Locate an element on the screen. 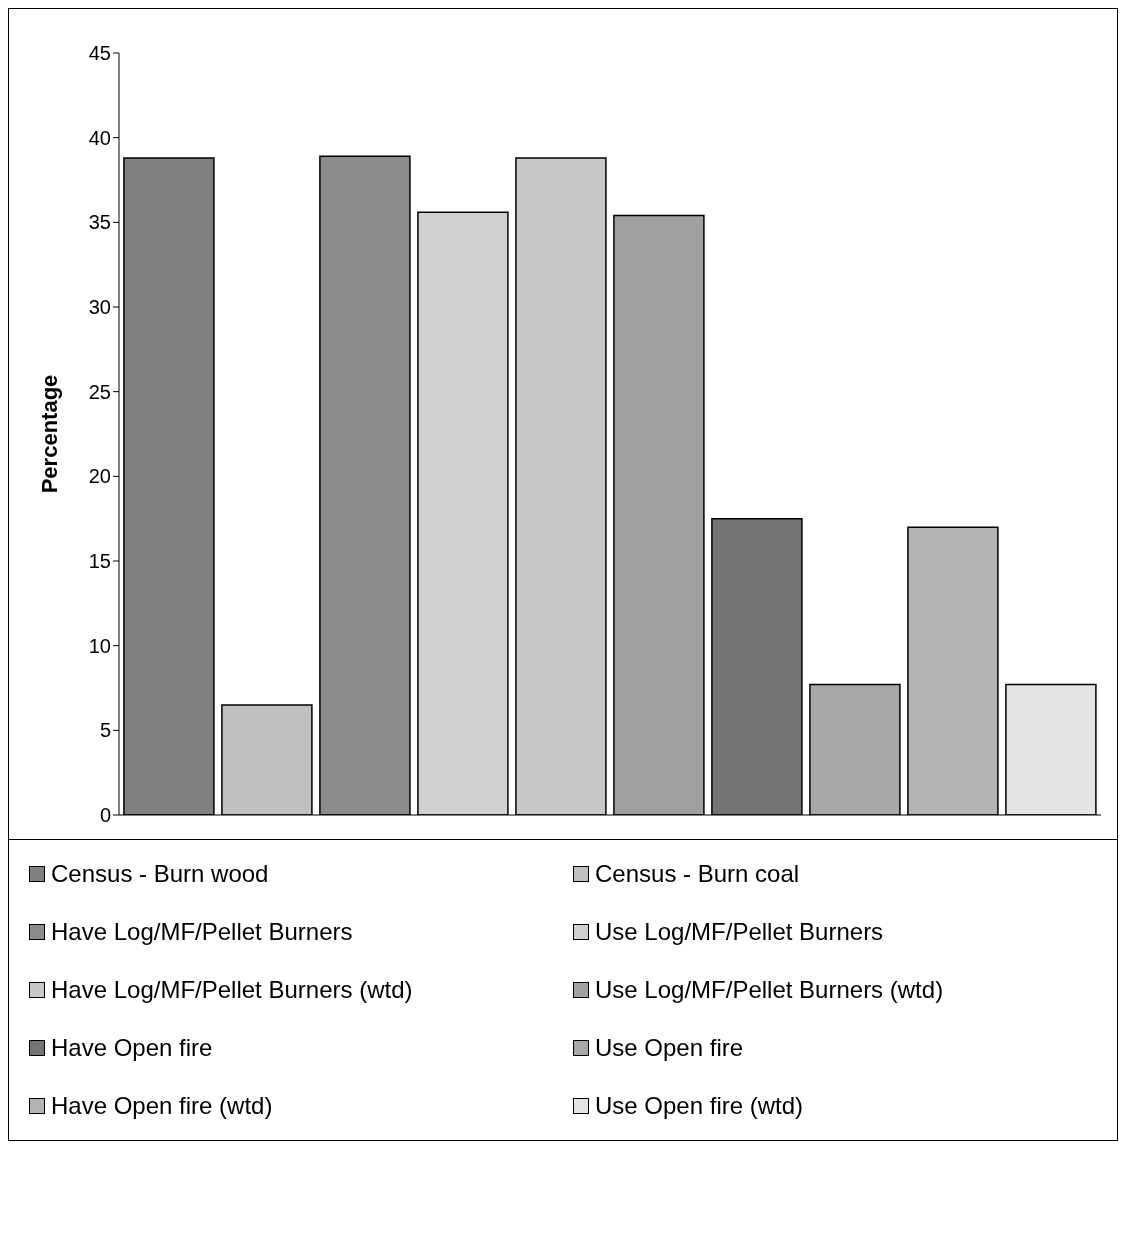 Image resolution: width=1126 pixels, height=1258 pixels. y-tick-label: 20 is located at coordinates (99, 476).